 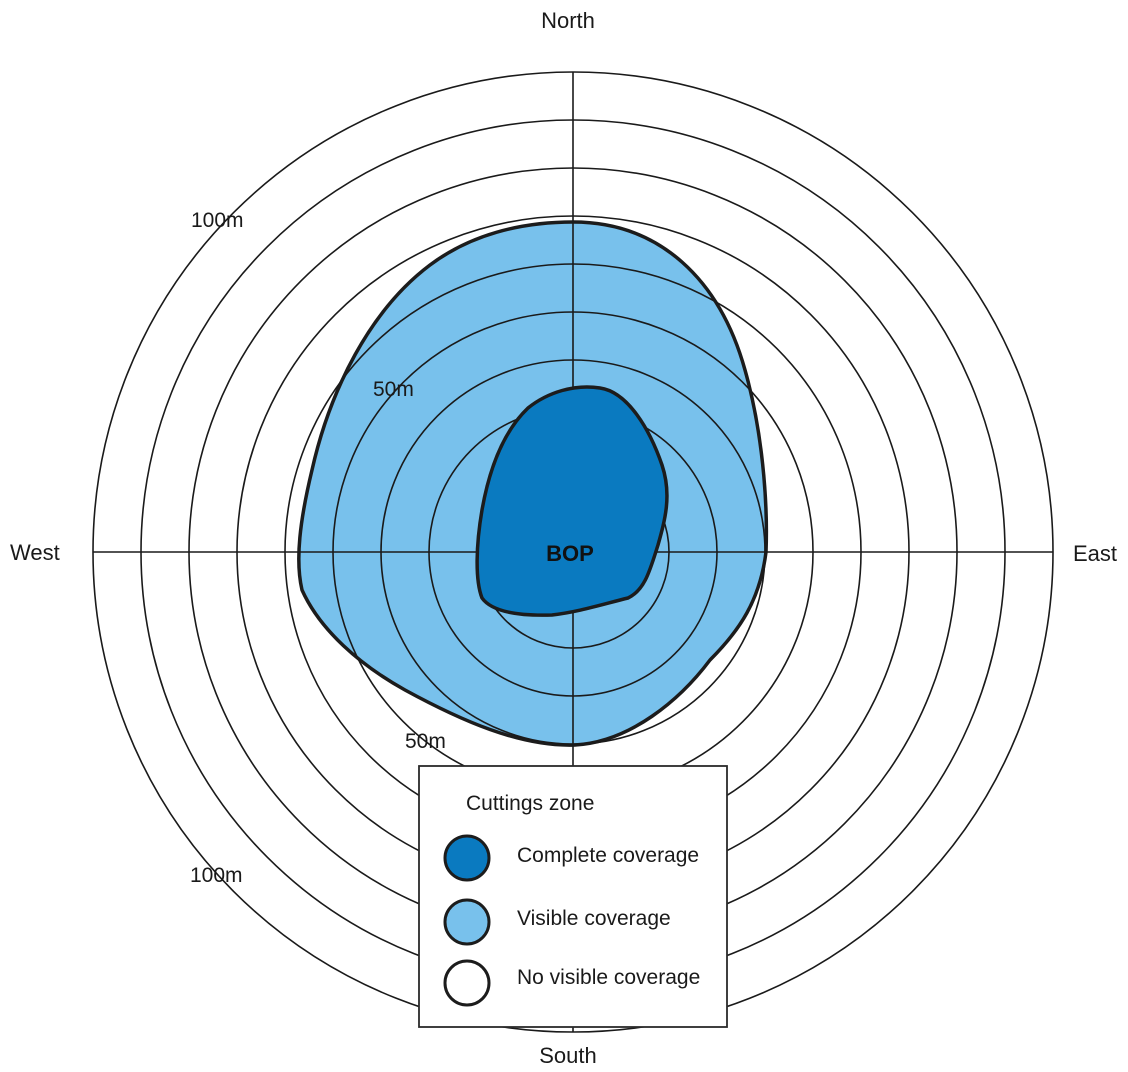 I want to click on legend-swatch-none, so click(x=467, y=983).